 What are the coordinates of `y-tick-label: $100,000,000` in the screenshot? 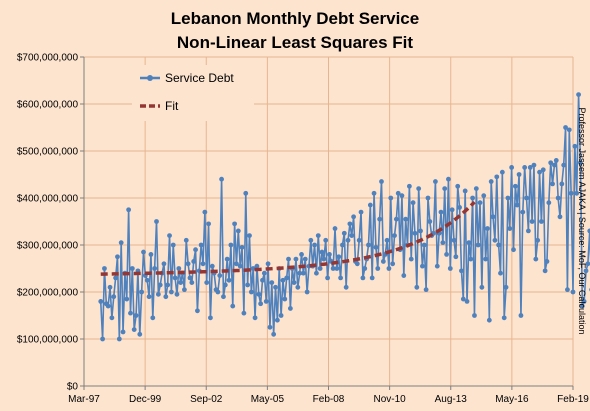 It's located at (48, 340).